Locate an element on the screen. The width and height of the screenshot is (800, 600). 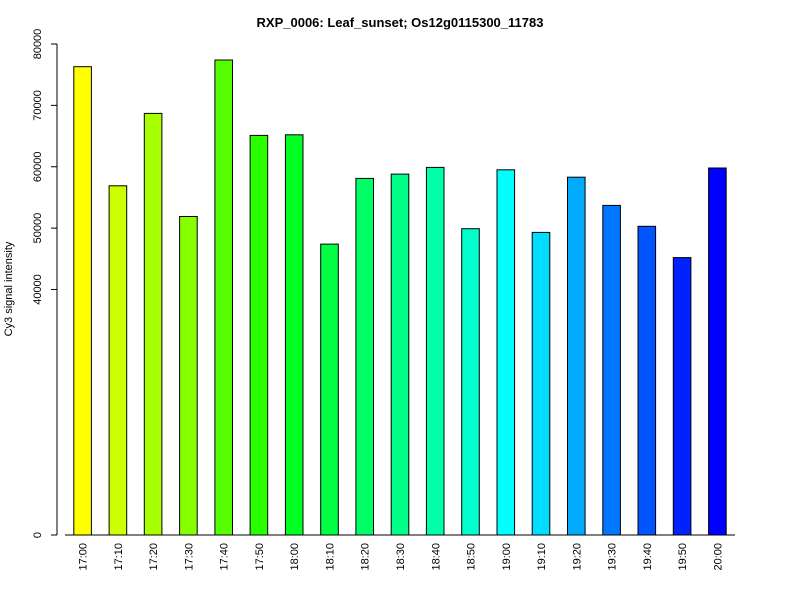
x-tick-label: 17:40 is located at coordinates (225, 557).